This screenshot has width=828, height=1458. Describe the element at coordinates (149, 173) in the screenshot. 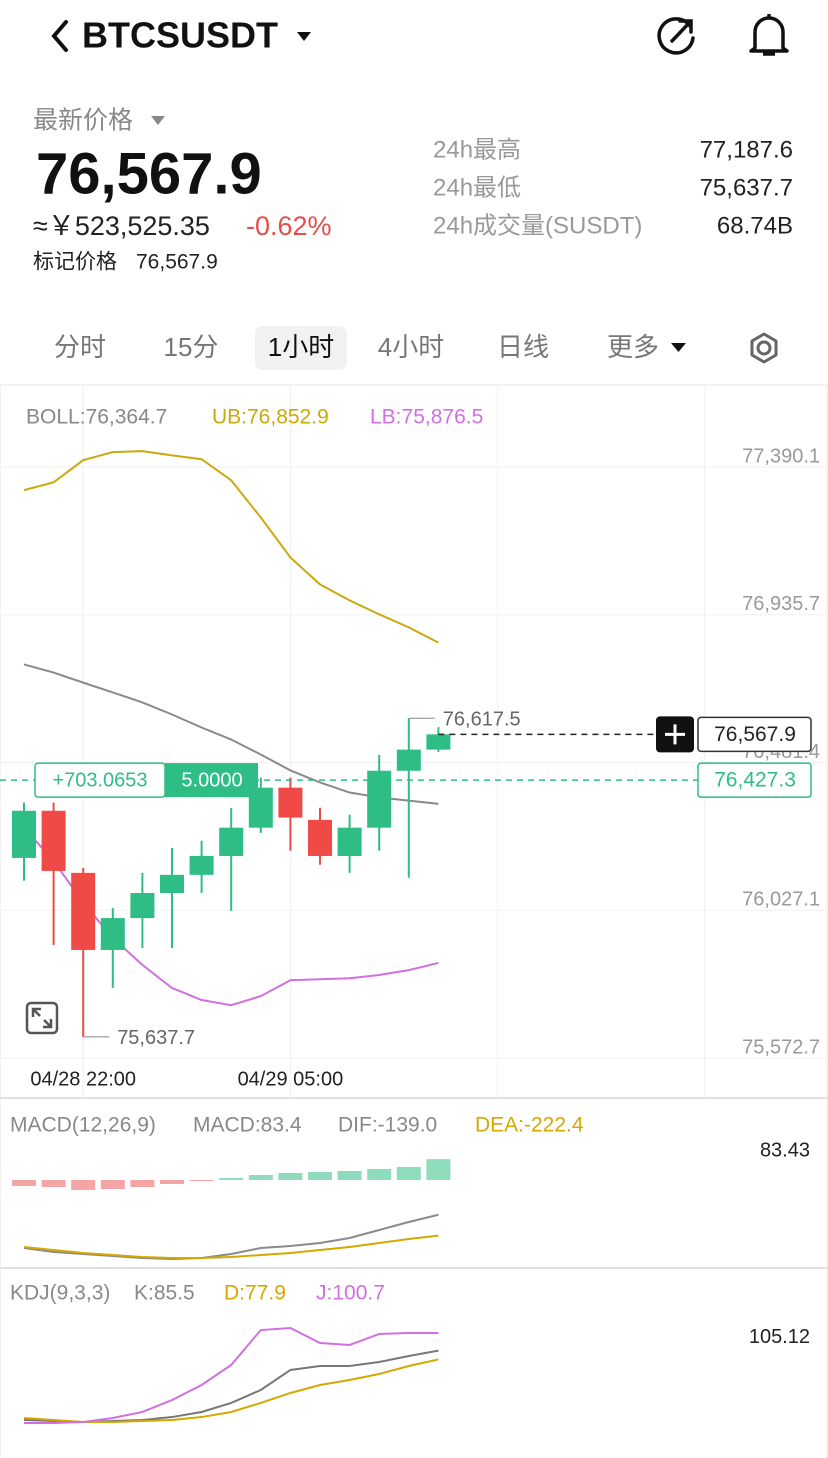

I see `last-price: 76,567.9` at that location.